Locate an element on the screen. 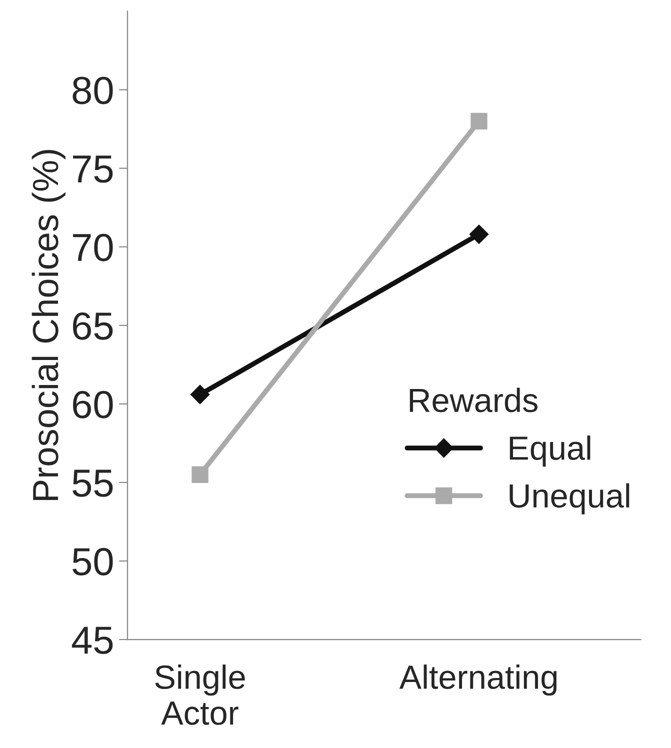 This screenshot has height=748, width=671. y-tick-label: 75 is located at coordinates (93, 169).